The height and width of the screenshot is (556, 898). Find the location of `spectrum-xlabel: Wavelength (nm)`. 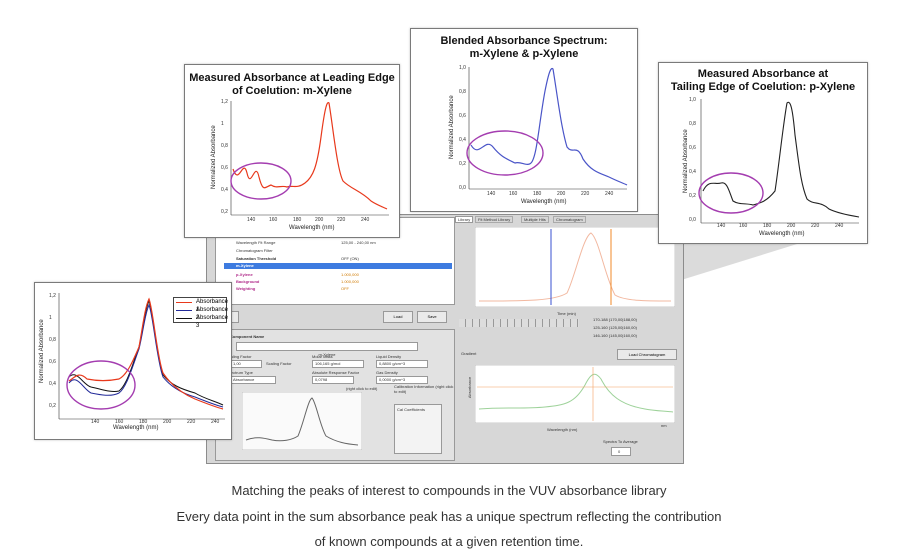

spectrum-xlabel: Wavelength (nm) is located at coordinates (562, 429).